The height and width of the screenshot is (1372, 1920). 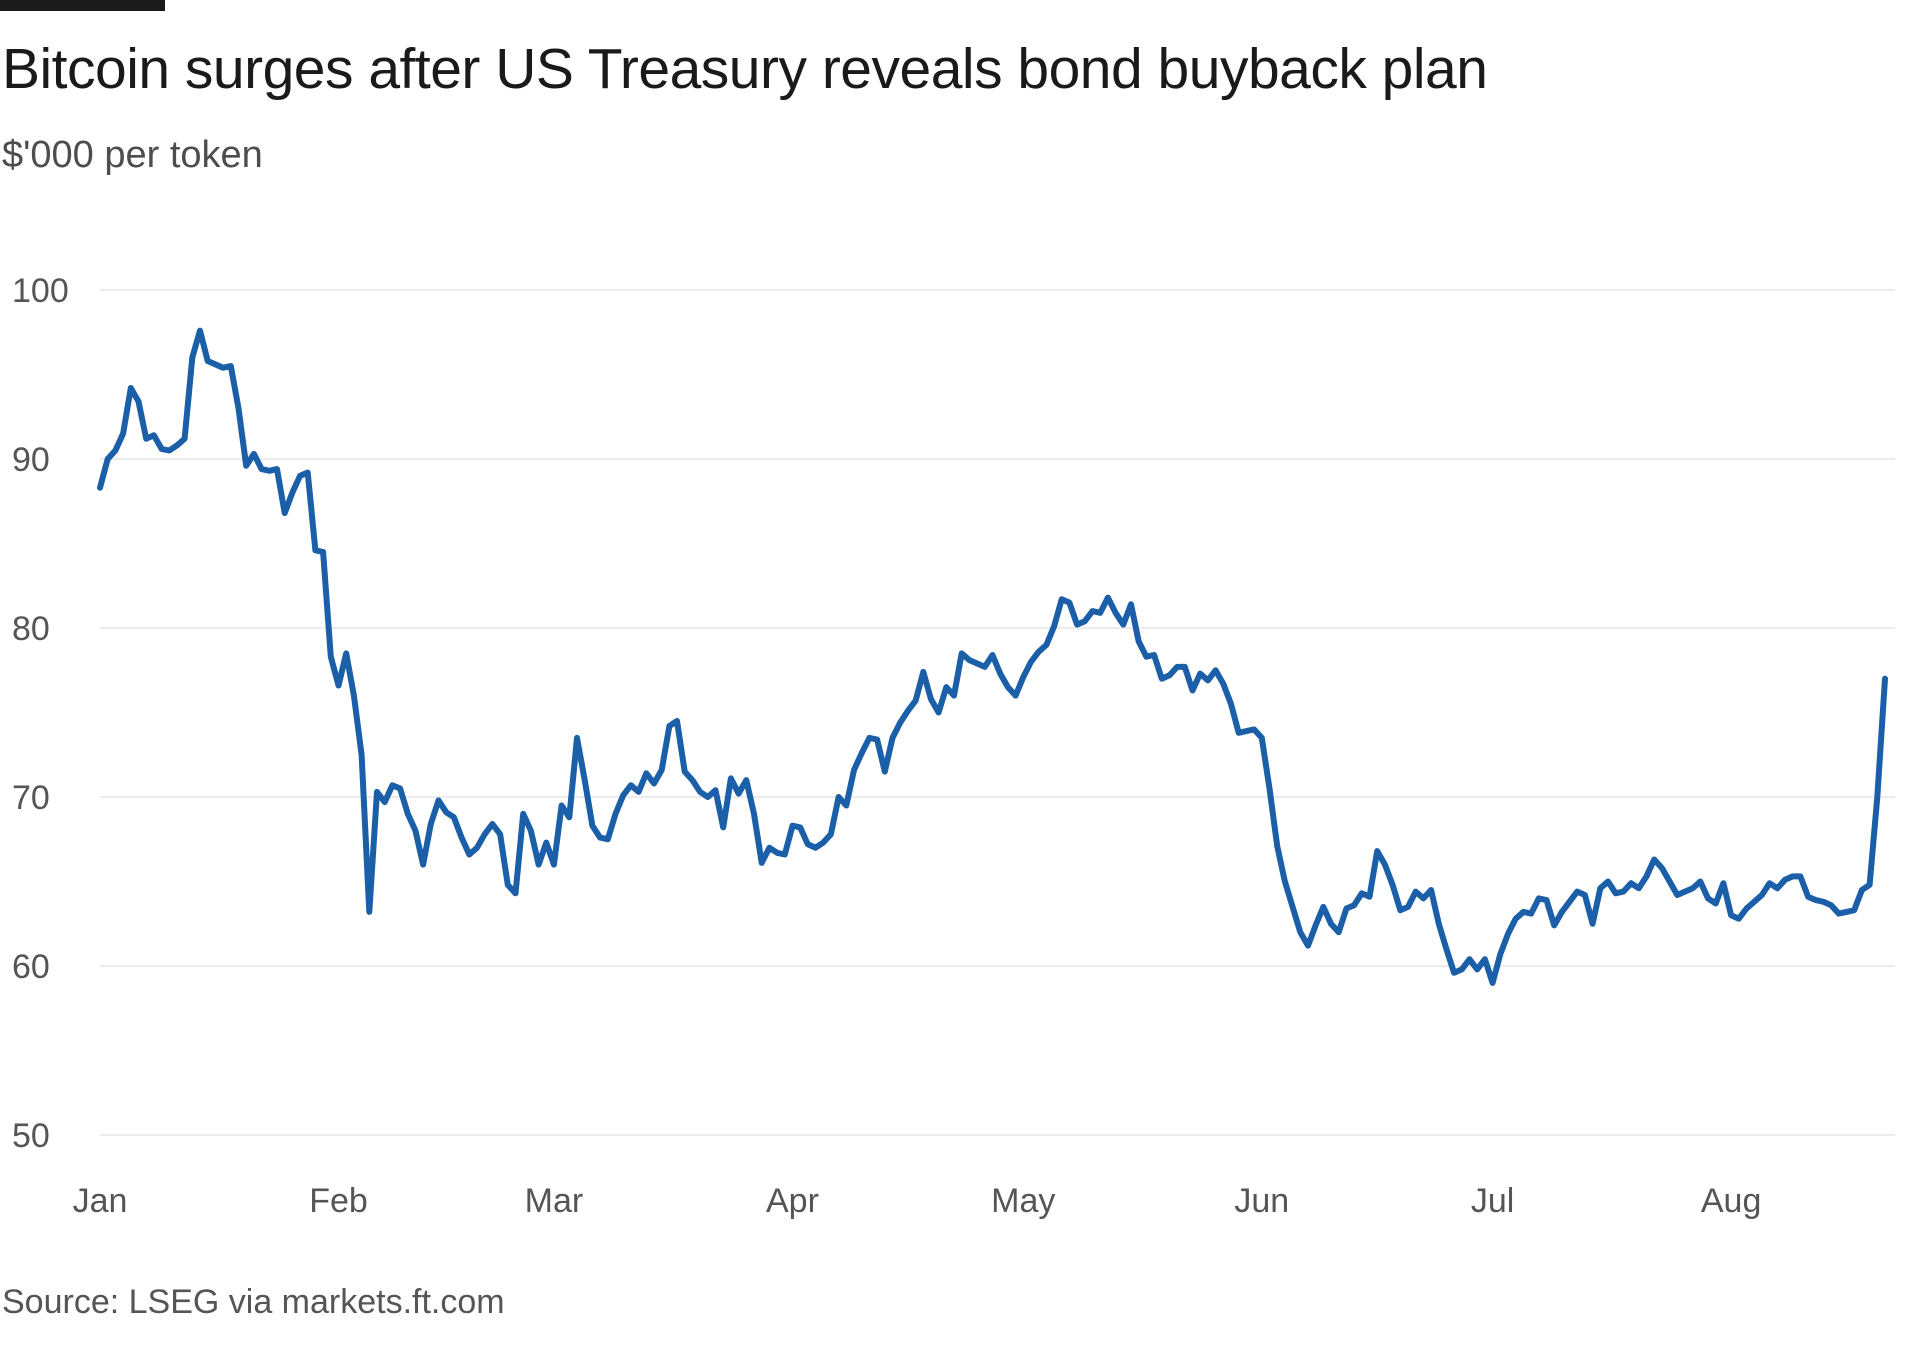 What do you see at coordinates (40, 291) in the screenshot?
I see `y-tick-label-100: 100` at bounding box center [40, 291].